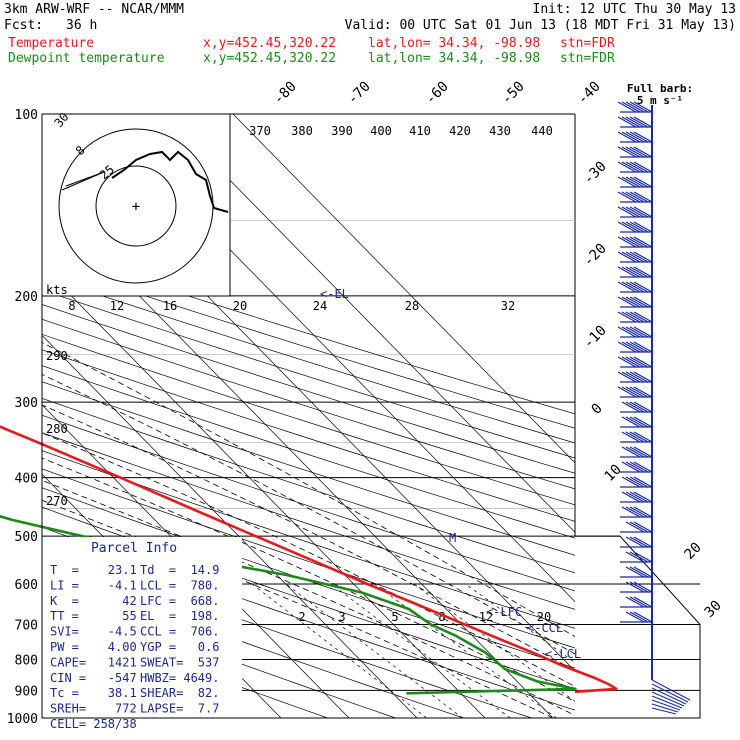  What do you see at coordinates (57, 356) in the screenshot?
I see `theta-label-low: 290` at bounding box center [57, 356].